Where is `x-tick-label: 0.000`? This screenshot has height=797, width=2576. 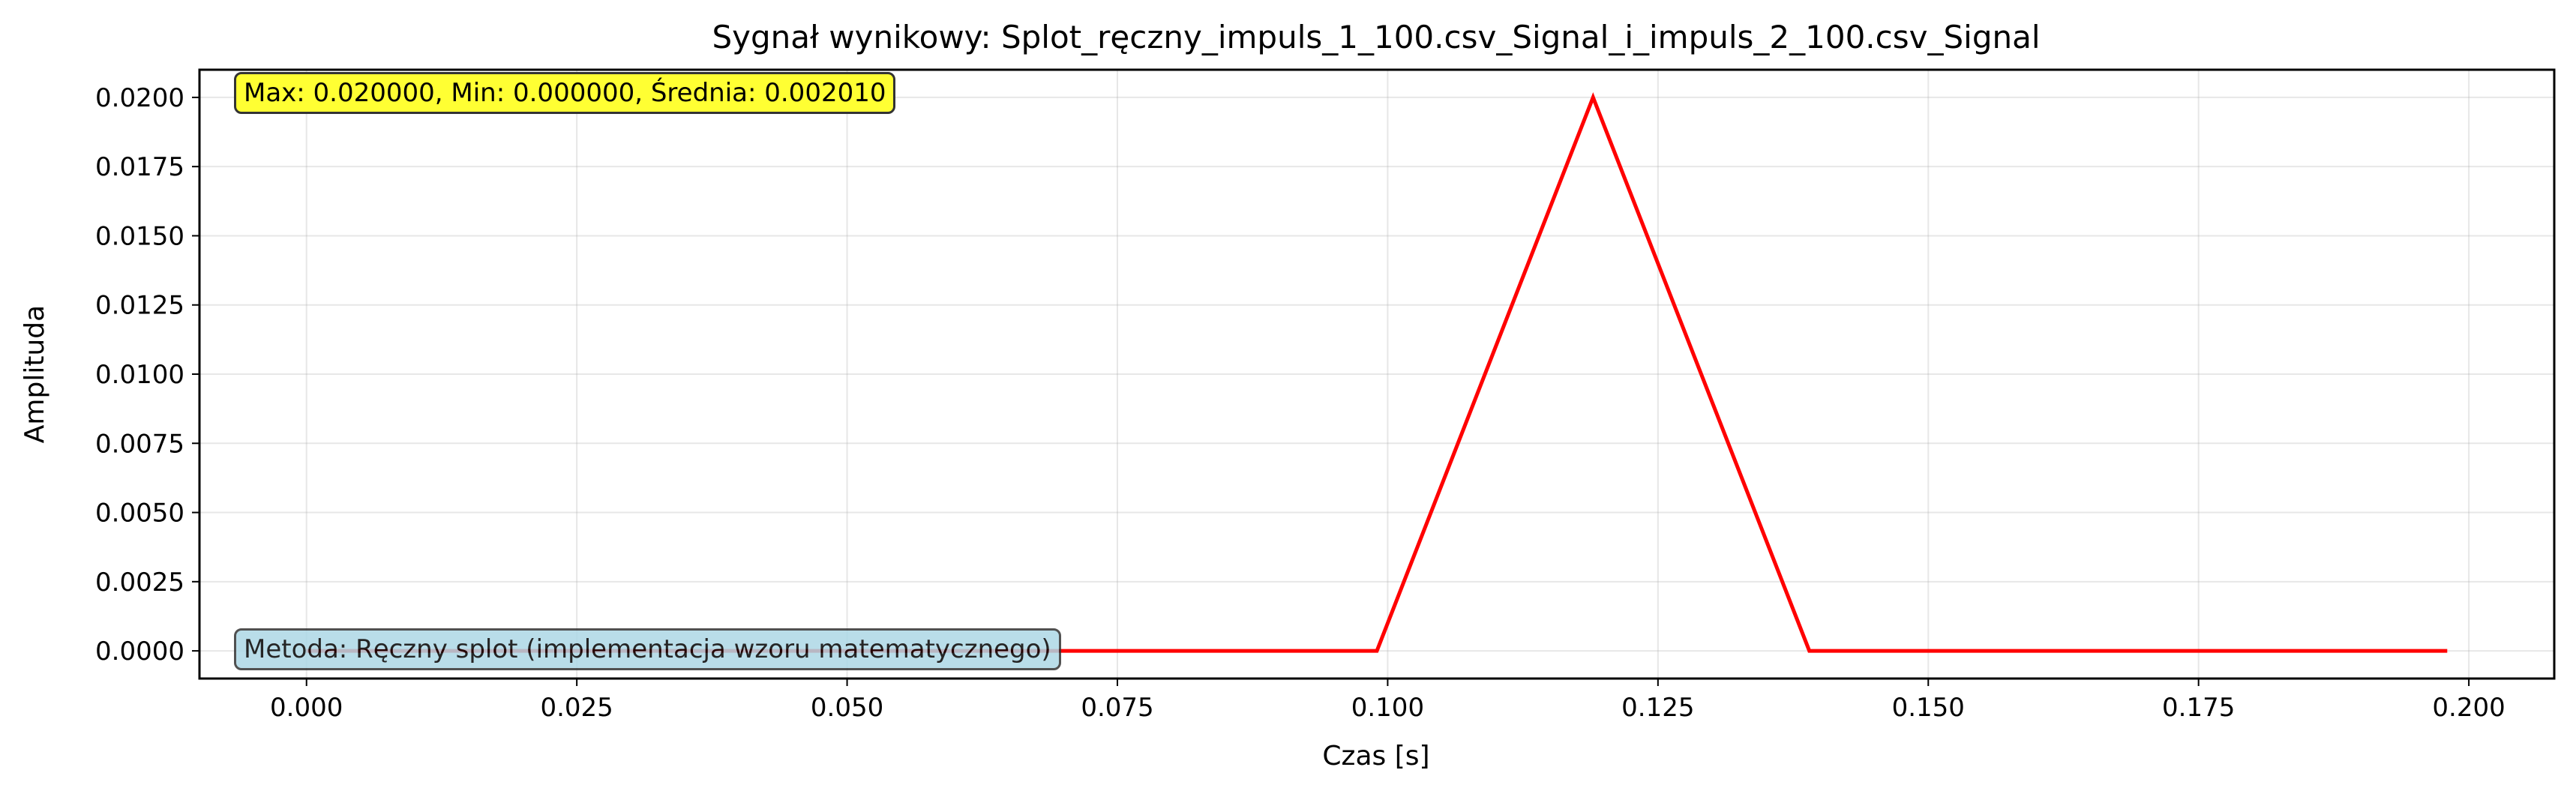
x-tick-label: 0.000 is located at coordinates (307, 708).